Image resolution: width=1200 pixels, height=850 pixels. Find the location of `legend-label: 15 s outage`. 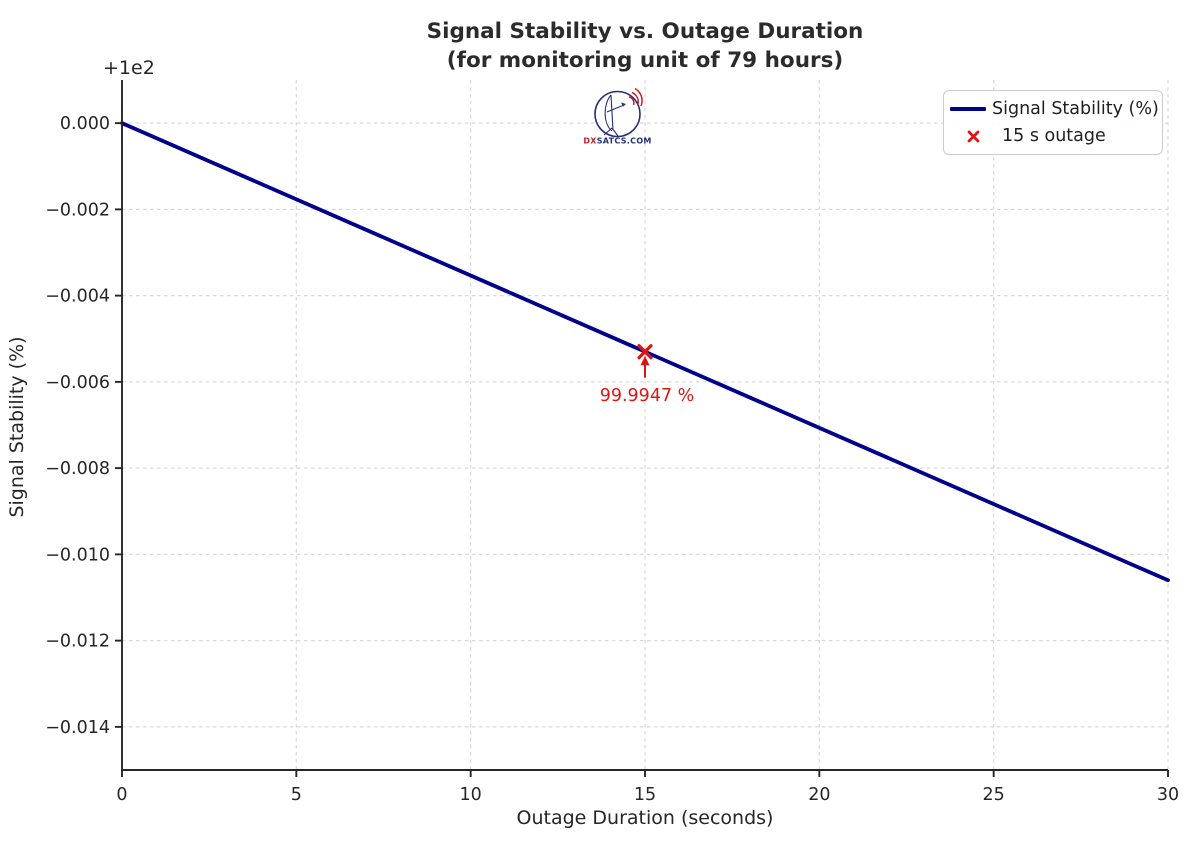

legend-label: 15 s outage is located at coordinates (1054, 136).